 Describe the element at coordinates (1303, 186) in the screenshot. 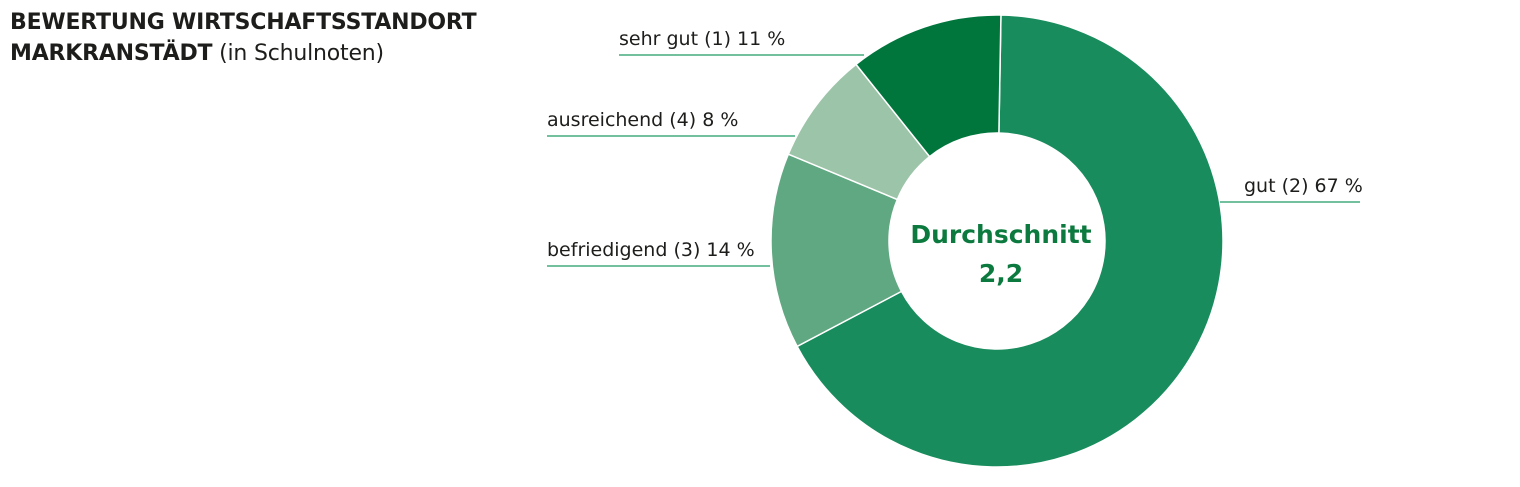

I see `slice-label: gut (2) 67 %` at that location.